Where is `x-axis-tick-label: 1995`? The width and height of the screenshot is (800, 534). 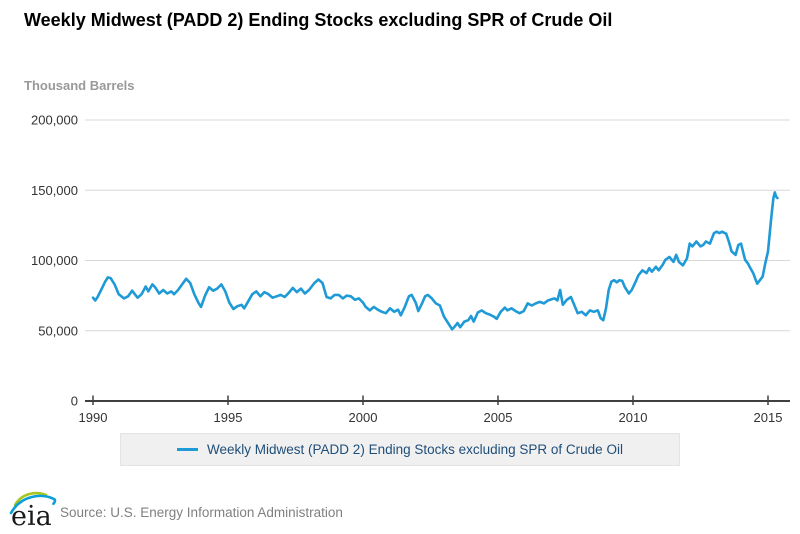
x-axis-tick-label: 1995 is located at coordinates (228, 417).